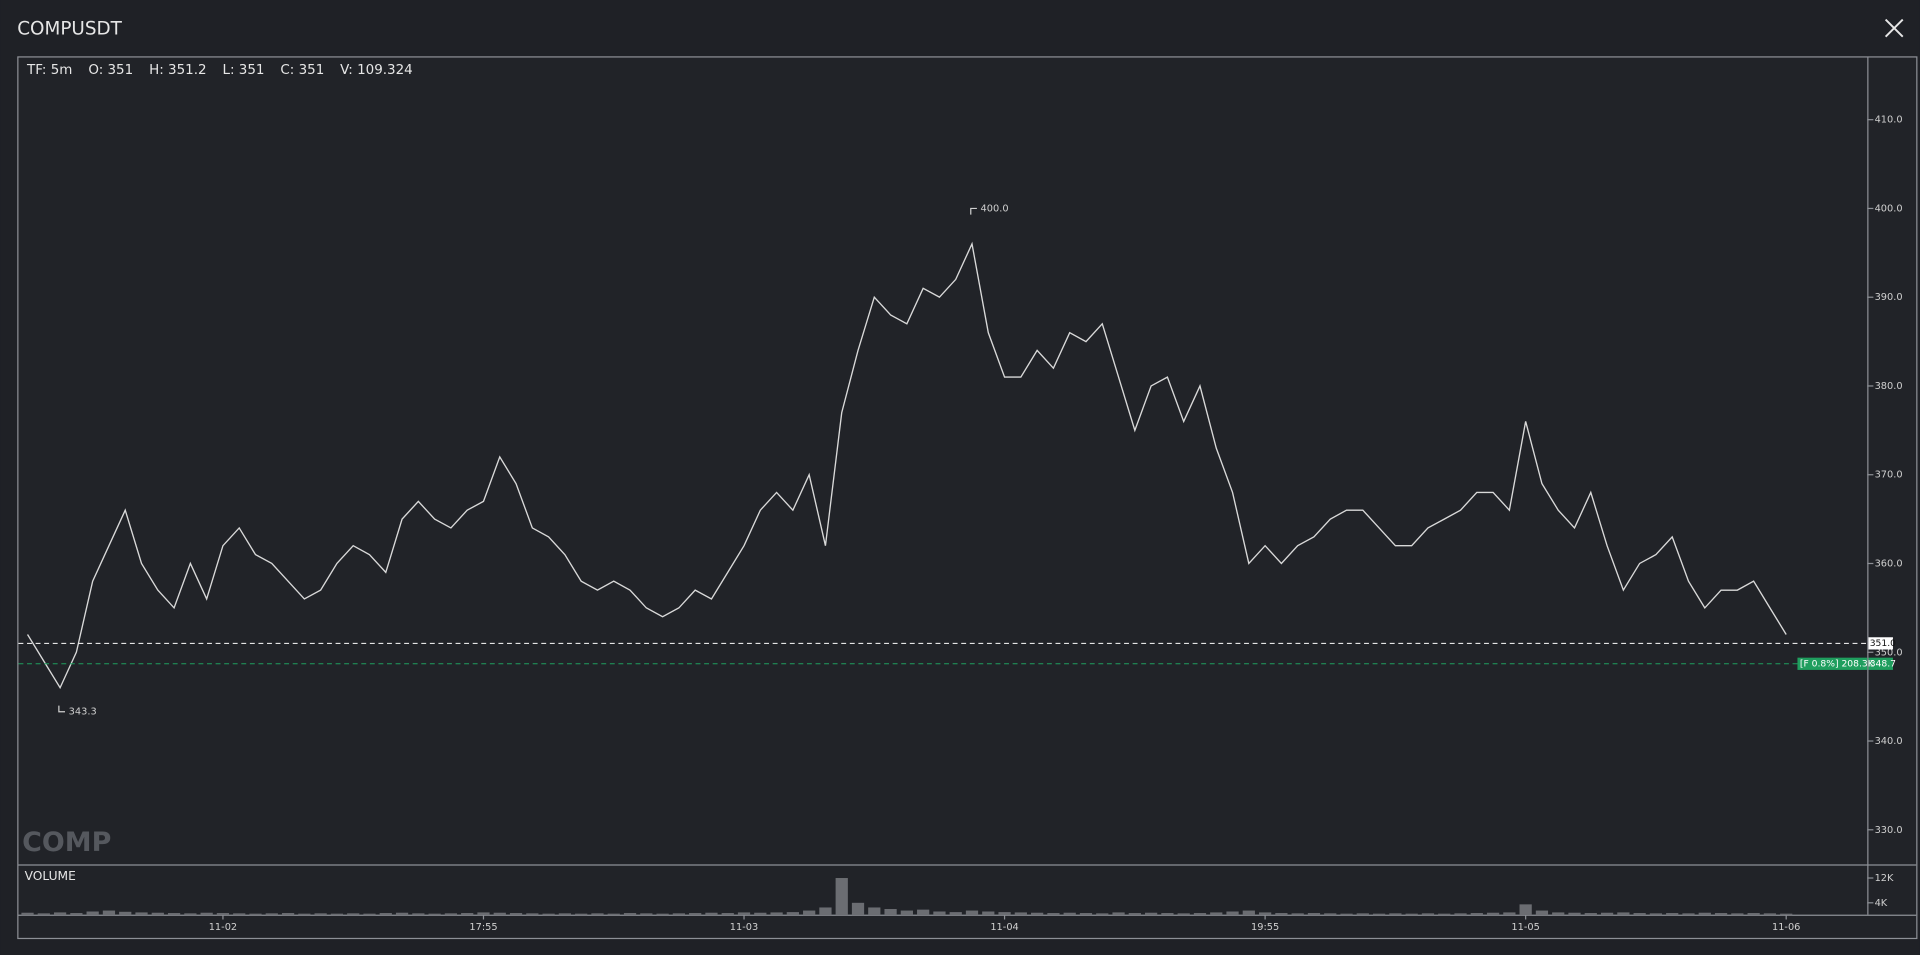 This screenshot has width=1920, height=955. What do you see at coordinates (49, 70) in the screenshot?
I see `info-item: TF: 5m` at bounding box center [49, 70].